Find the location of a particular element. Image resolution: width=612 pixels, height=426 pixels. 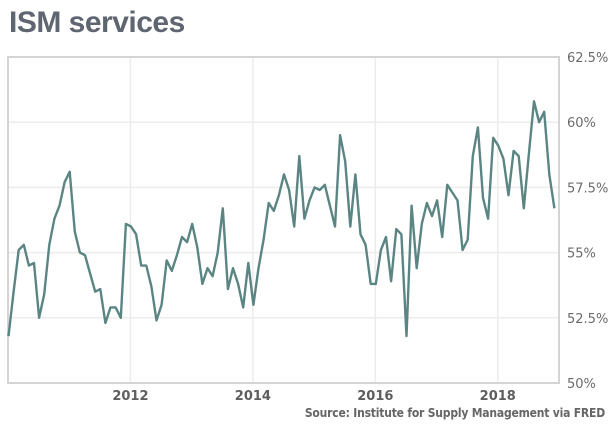

y-tick-label: 52.5% is located at coordinates (587, 319).